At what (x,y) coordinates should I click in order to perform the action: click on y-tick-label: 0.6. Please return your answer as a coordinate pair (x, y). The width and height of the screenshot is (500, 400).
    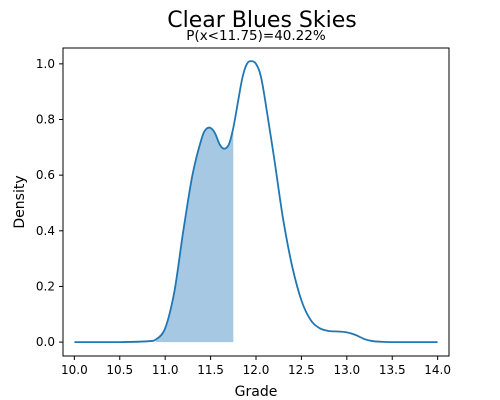
    Looking at the image, I should click on (45, 175).